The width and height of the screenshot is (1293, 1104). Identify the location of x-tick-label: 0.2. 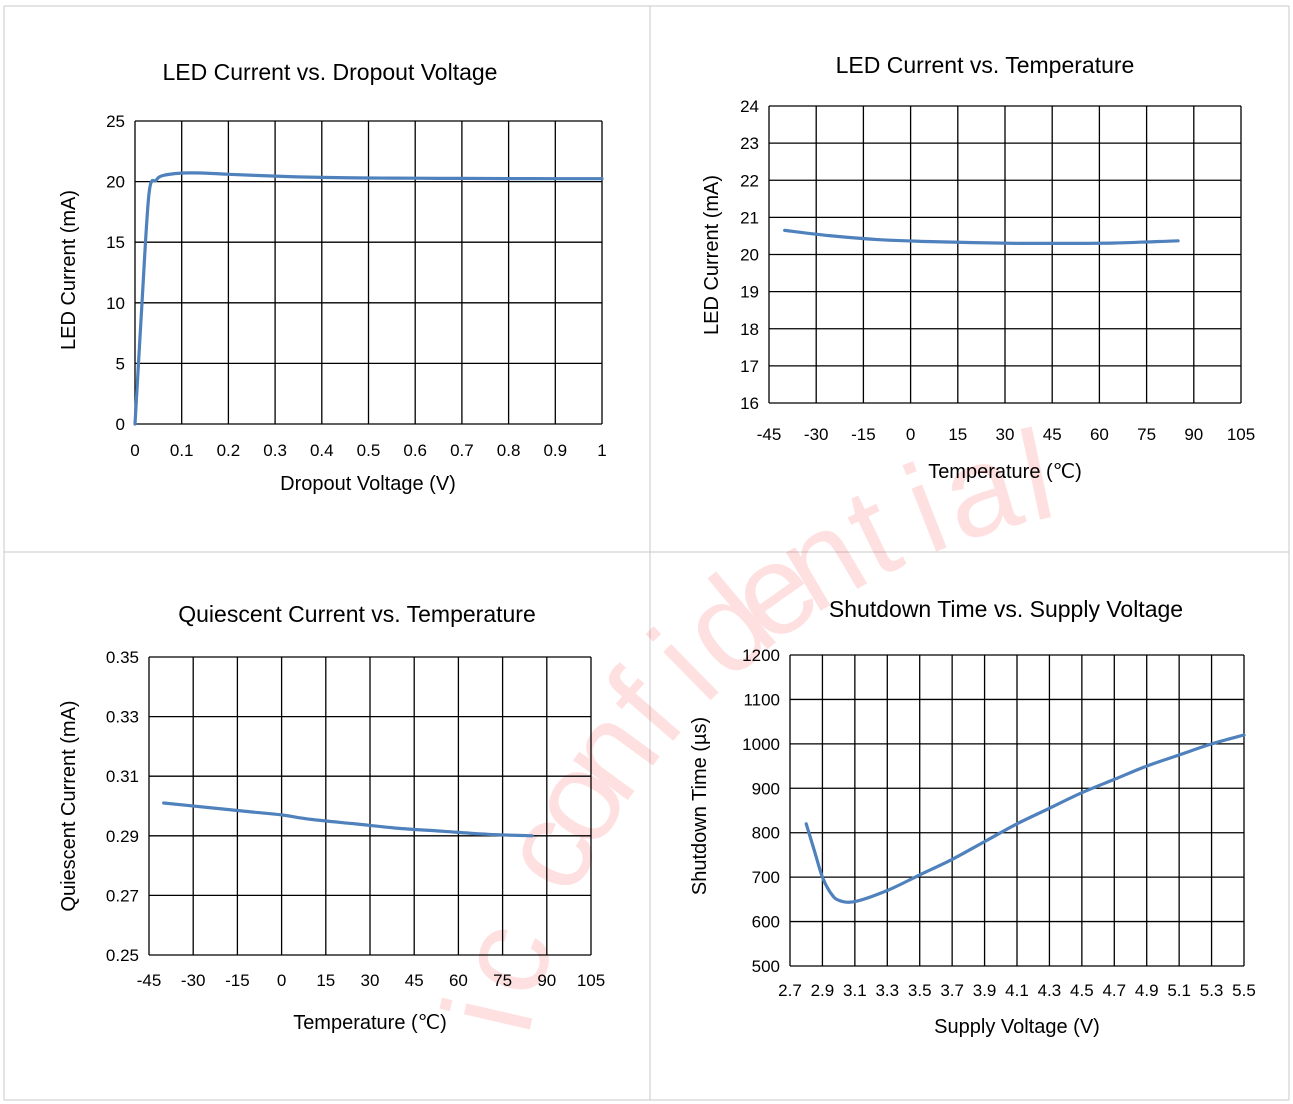
(229, 450).